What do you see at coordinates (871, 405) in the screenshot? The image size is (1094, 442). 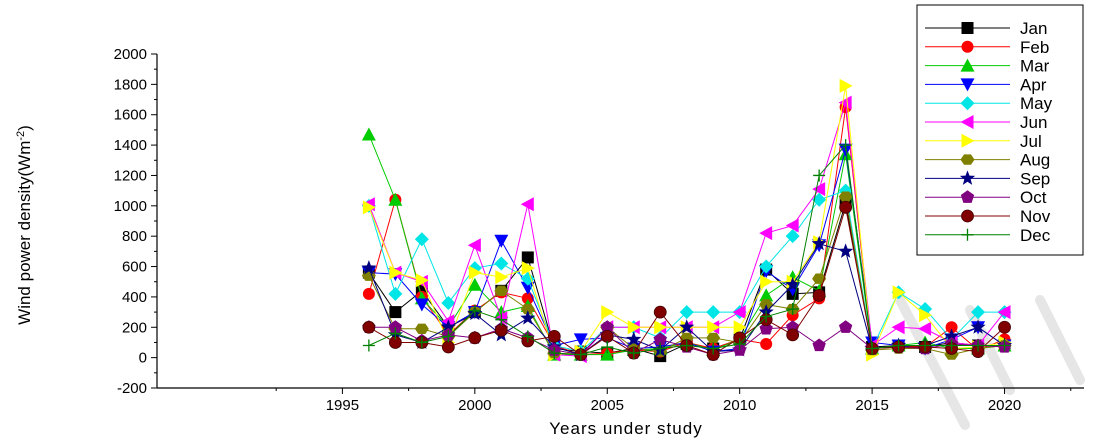 I see `x-tick-label: 2015` at bounding box center [871, 405].